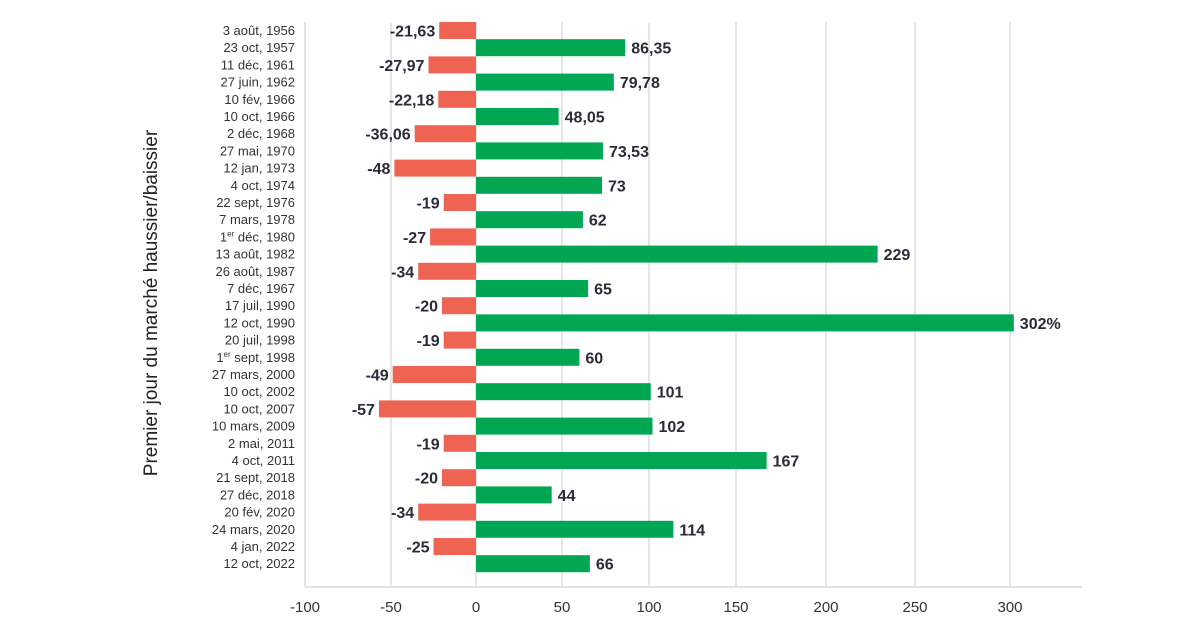  Describe the element at coordinates (670, 393) in the screenshot. I see `data-label: 101` at that location.